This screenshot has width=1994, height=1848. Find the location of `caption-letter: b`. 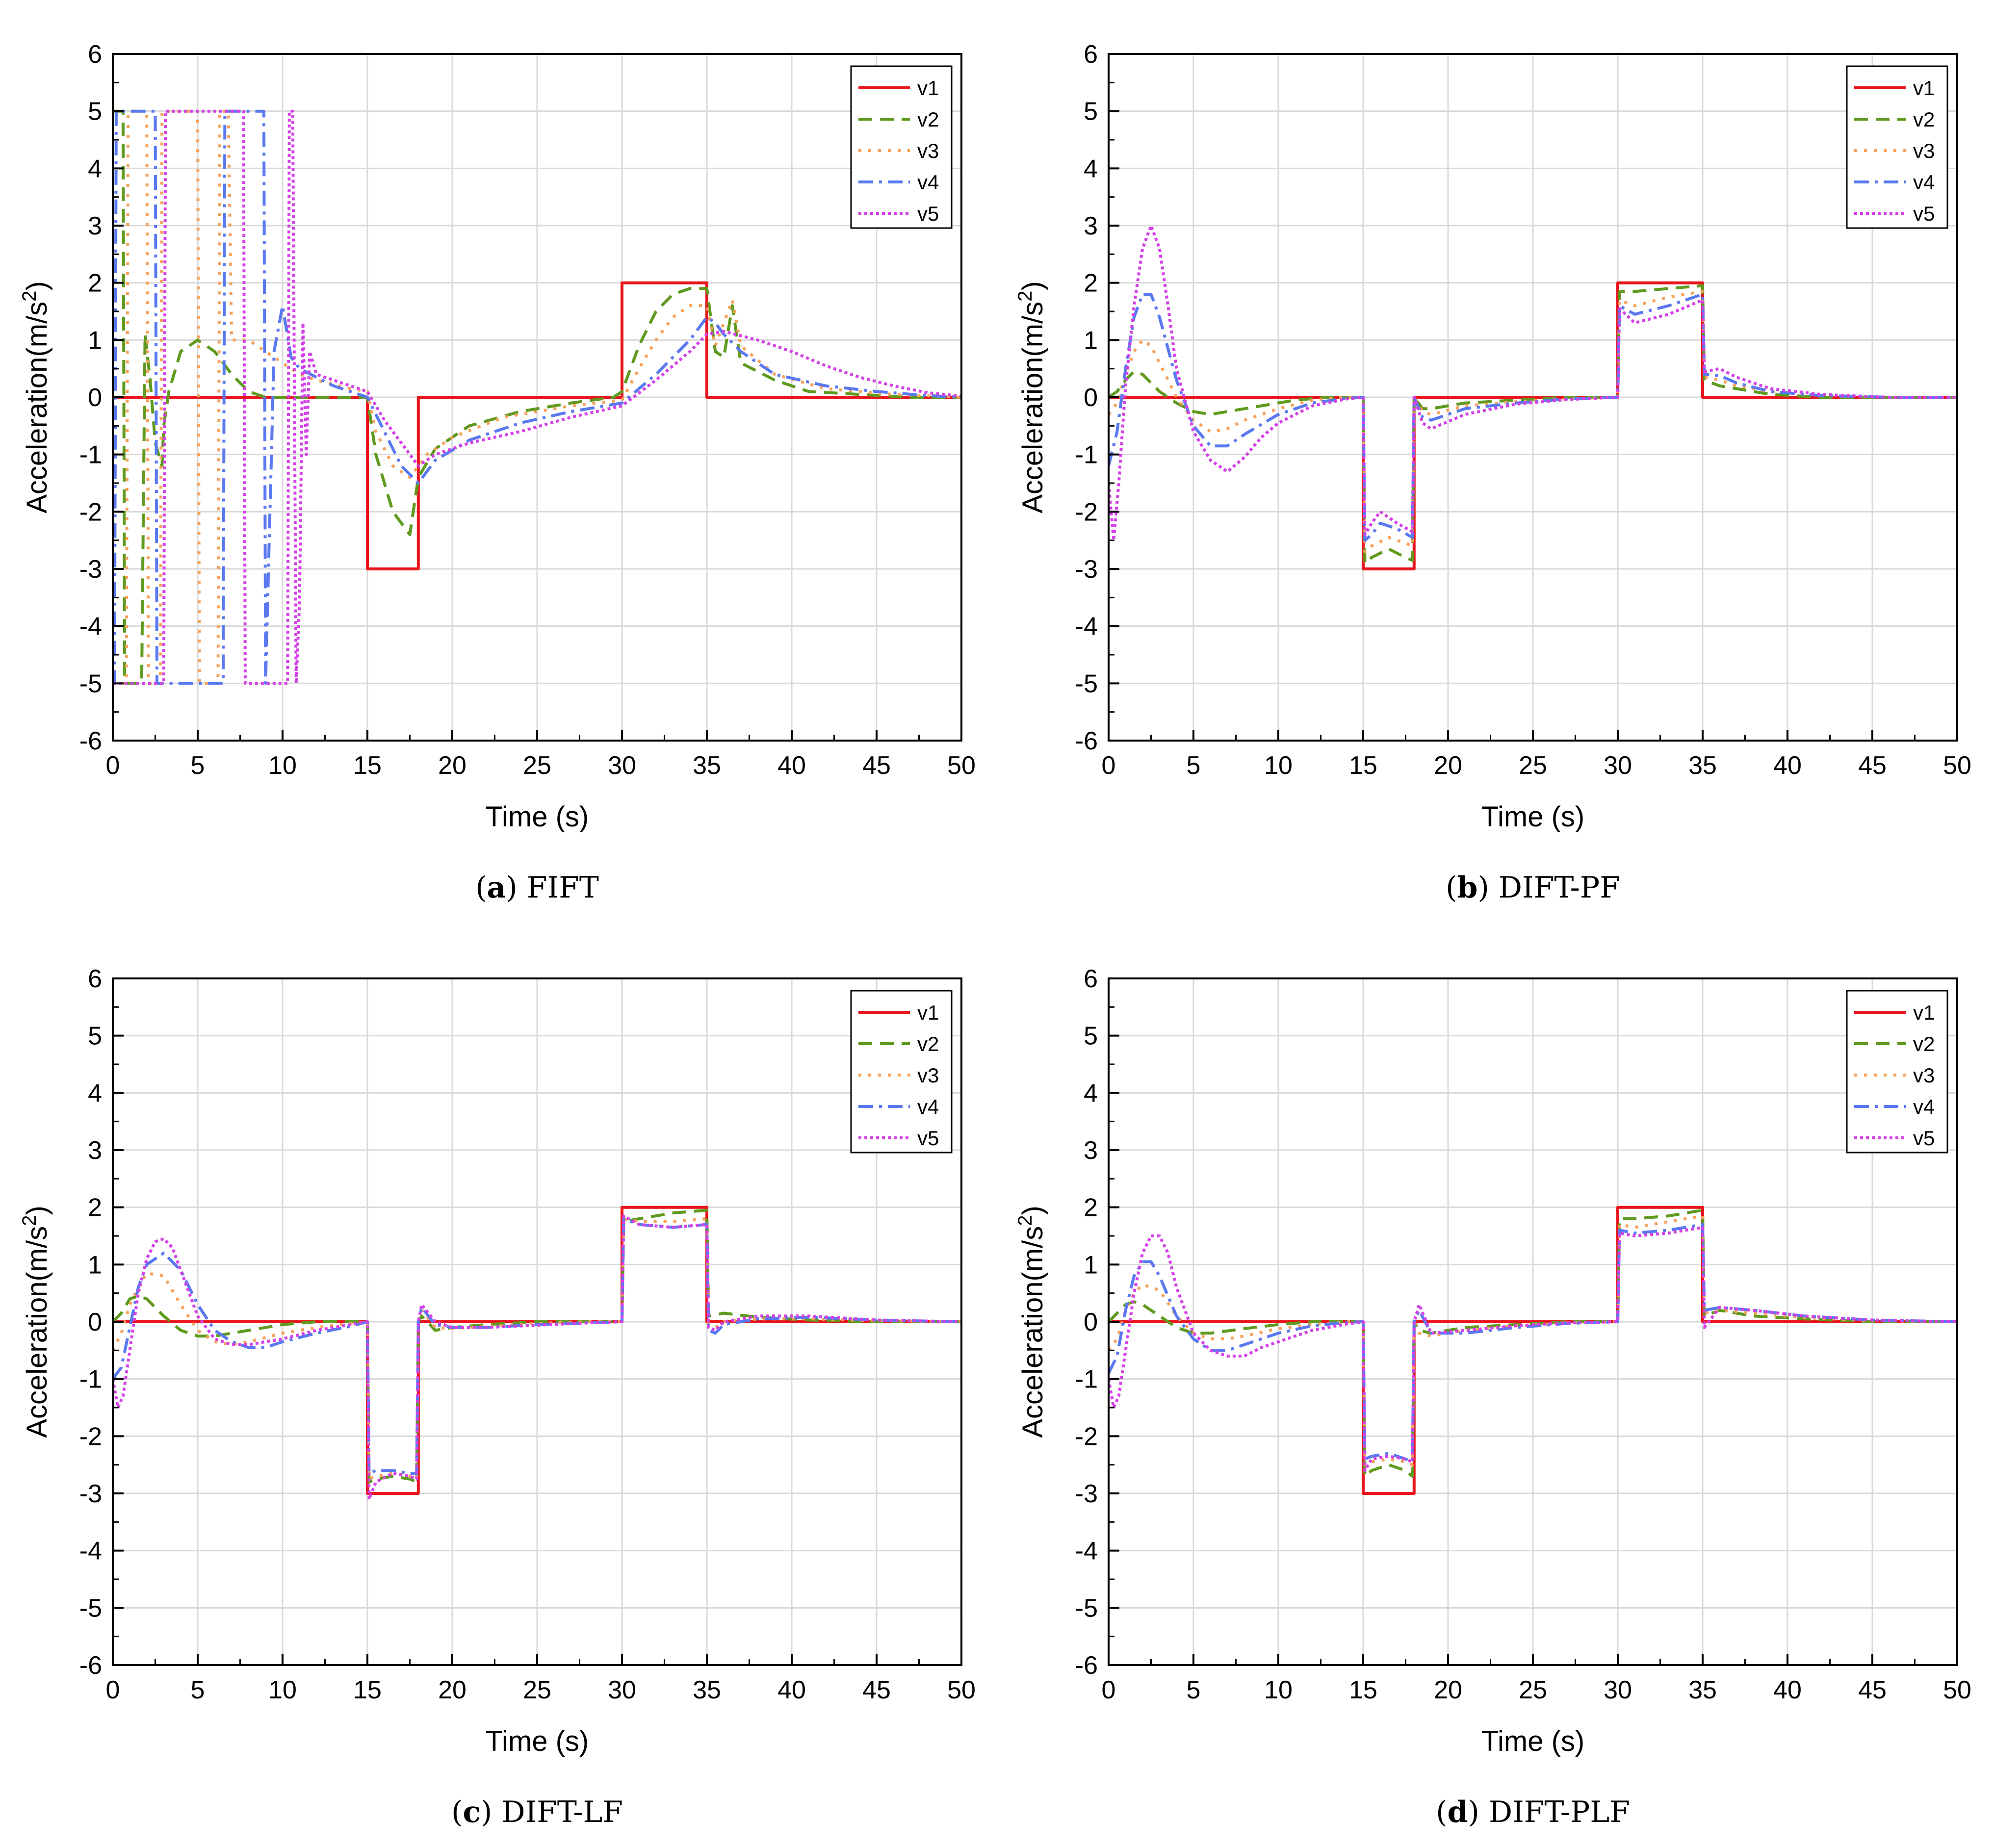

caption-letter: b is located at coordinates (1467, 888).